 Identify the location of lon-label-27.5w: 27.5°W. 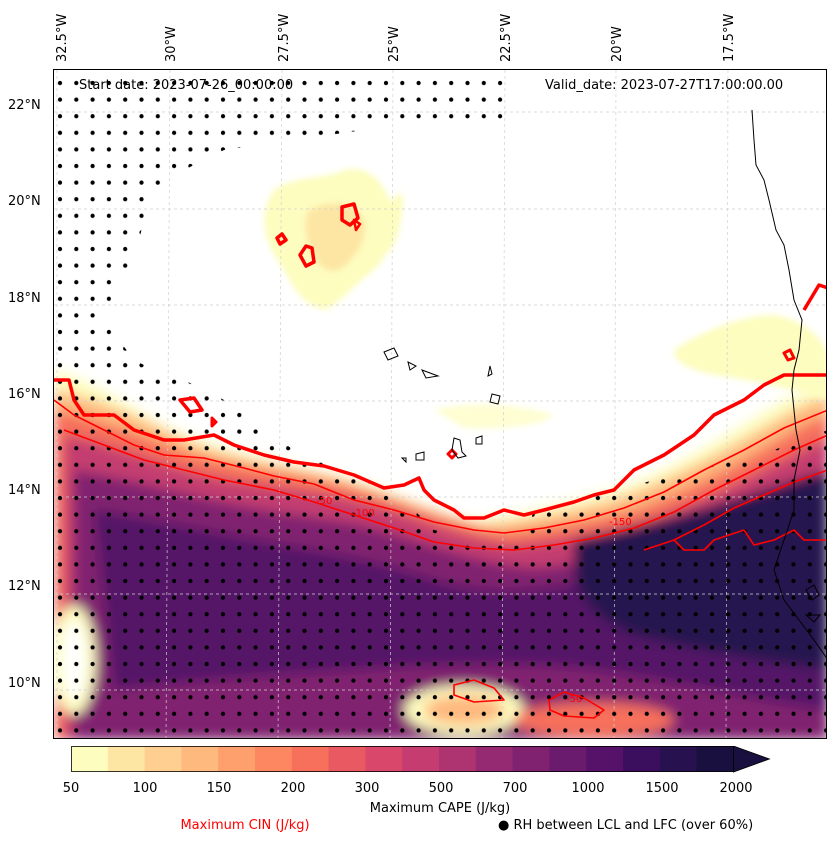
(284, 37).